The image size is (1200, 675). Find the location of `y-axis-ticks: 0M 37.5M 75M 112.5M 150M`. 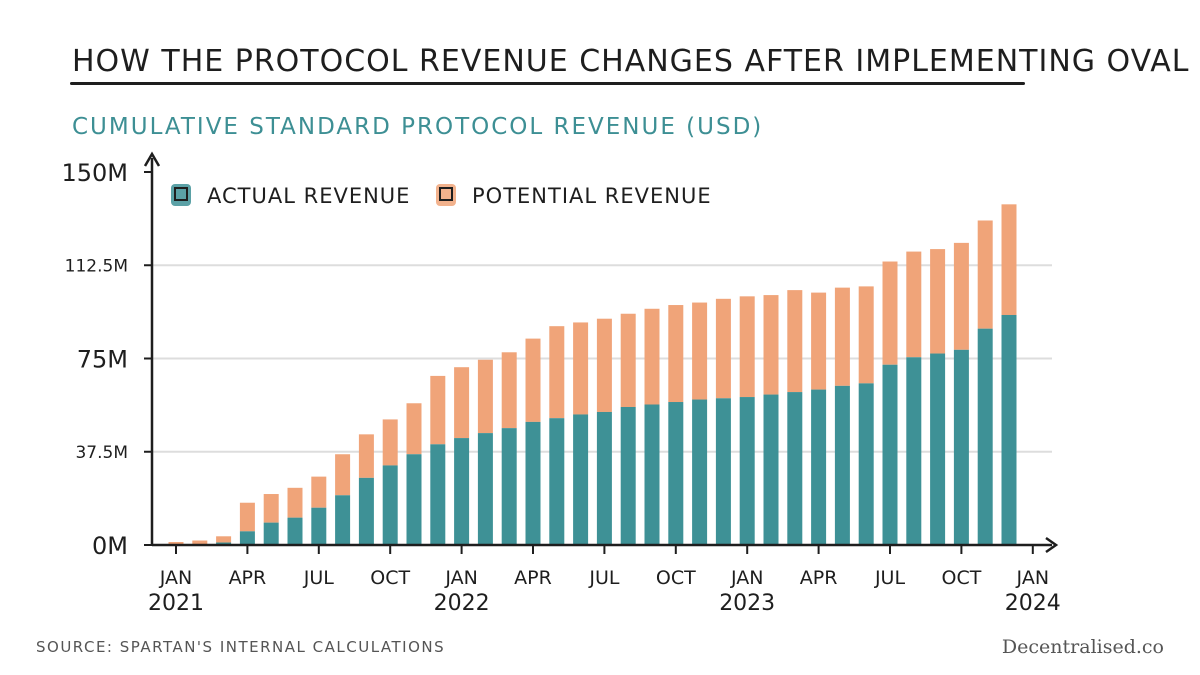

y-axis-ticks: 0M 37.5M 75M 112.5M 150M is located at coordinates (106, 359).